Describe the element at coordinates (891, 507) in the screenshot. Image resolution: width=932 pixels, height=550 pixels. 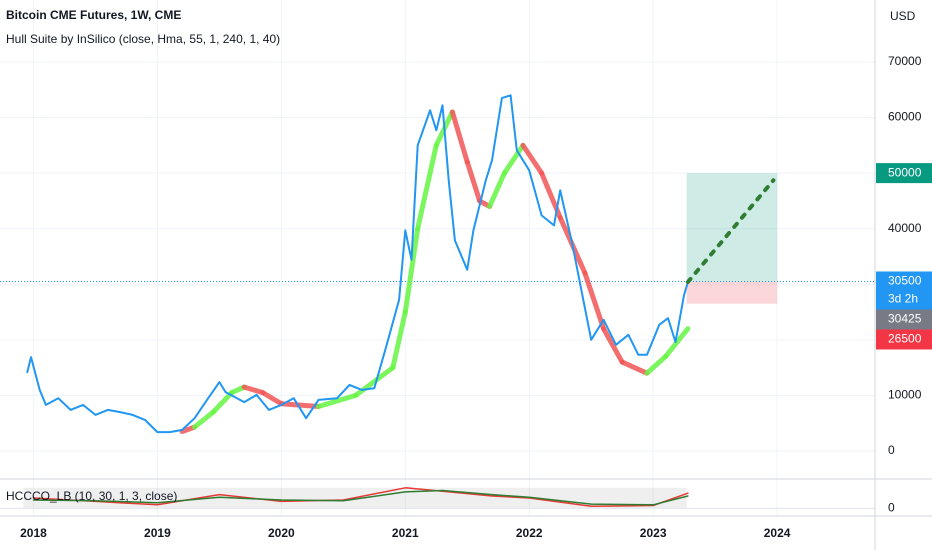
I see `indicator-tick-label: 0` at that location.